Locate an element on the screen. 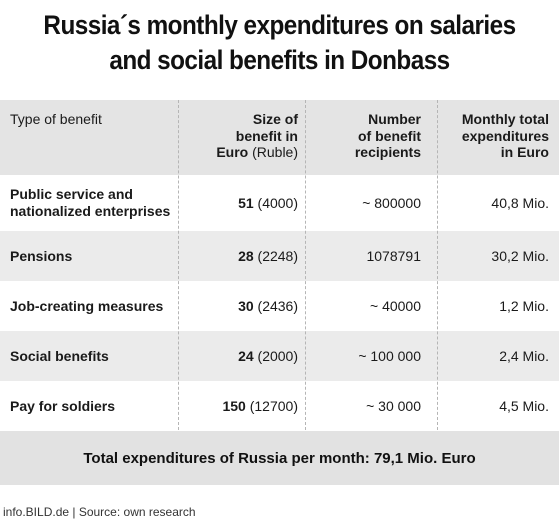 The image size is (559, 529). row-recipients: 1078791 is located at coordinates (393, 255).